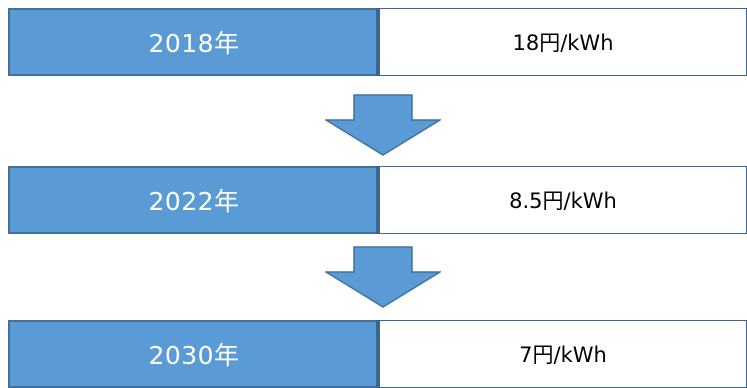 The image size is (747, 388). What do you see at coordinates (194, 200) in the screenshot?
I see `year-label: 2022年` at bounding box center [194, 200].